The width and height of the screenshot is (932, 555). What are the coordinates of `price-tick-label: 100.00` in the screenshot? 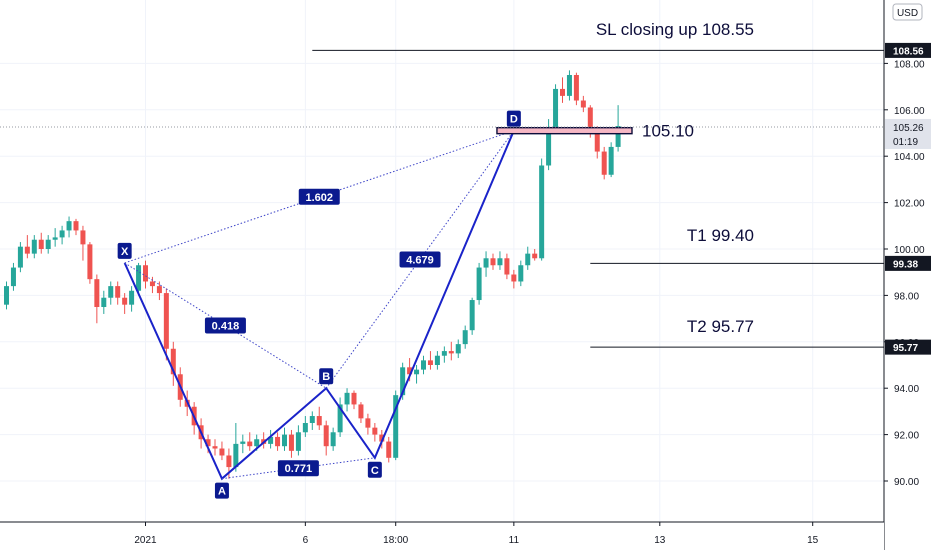 It's located at (909, 250).